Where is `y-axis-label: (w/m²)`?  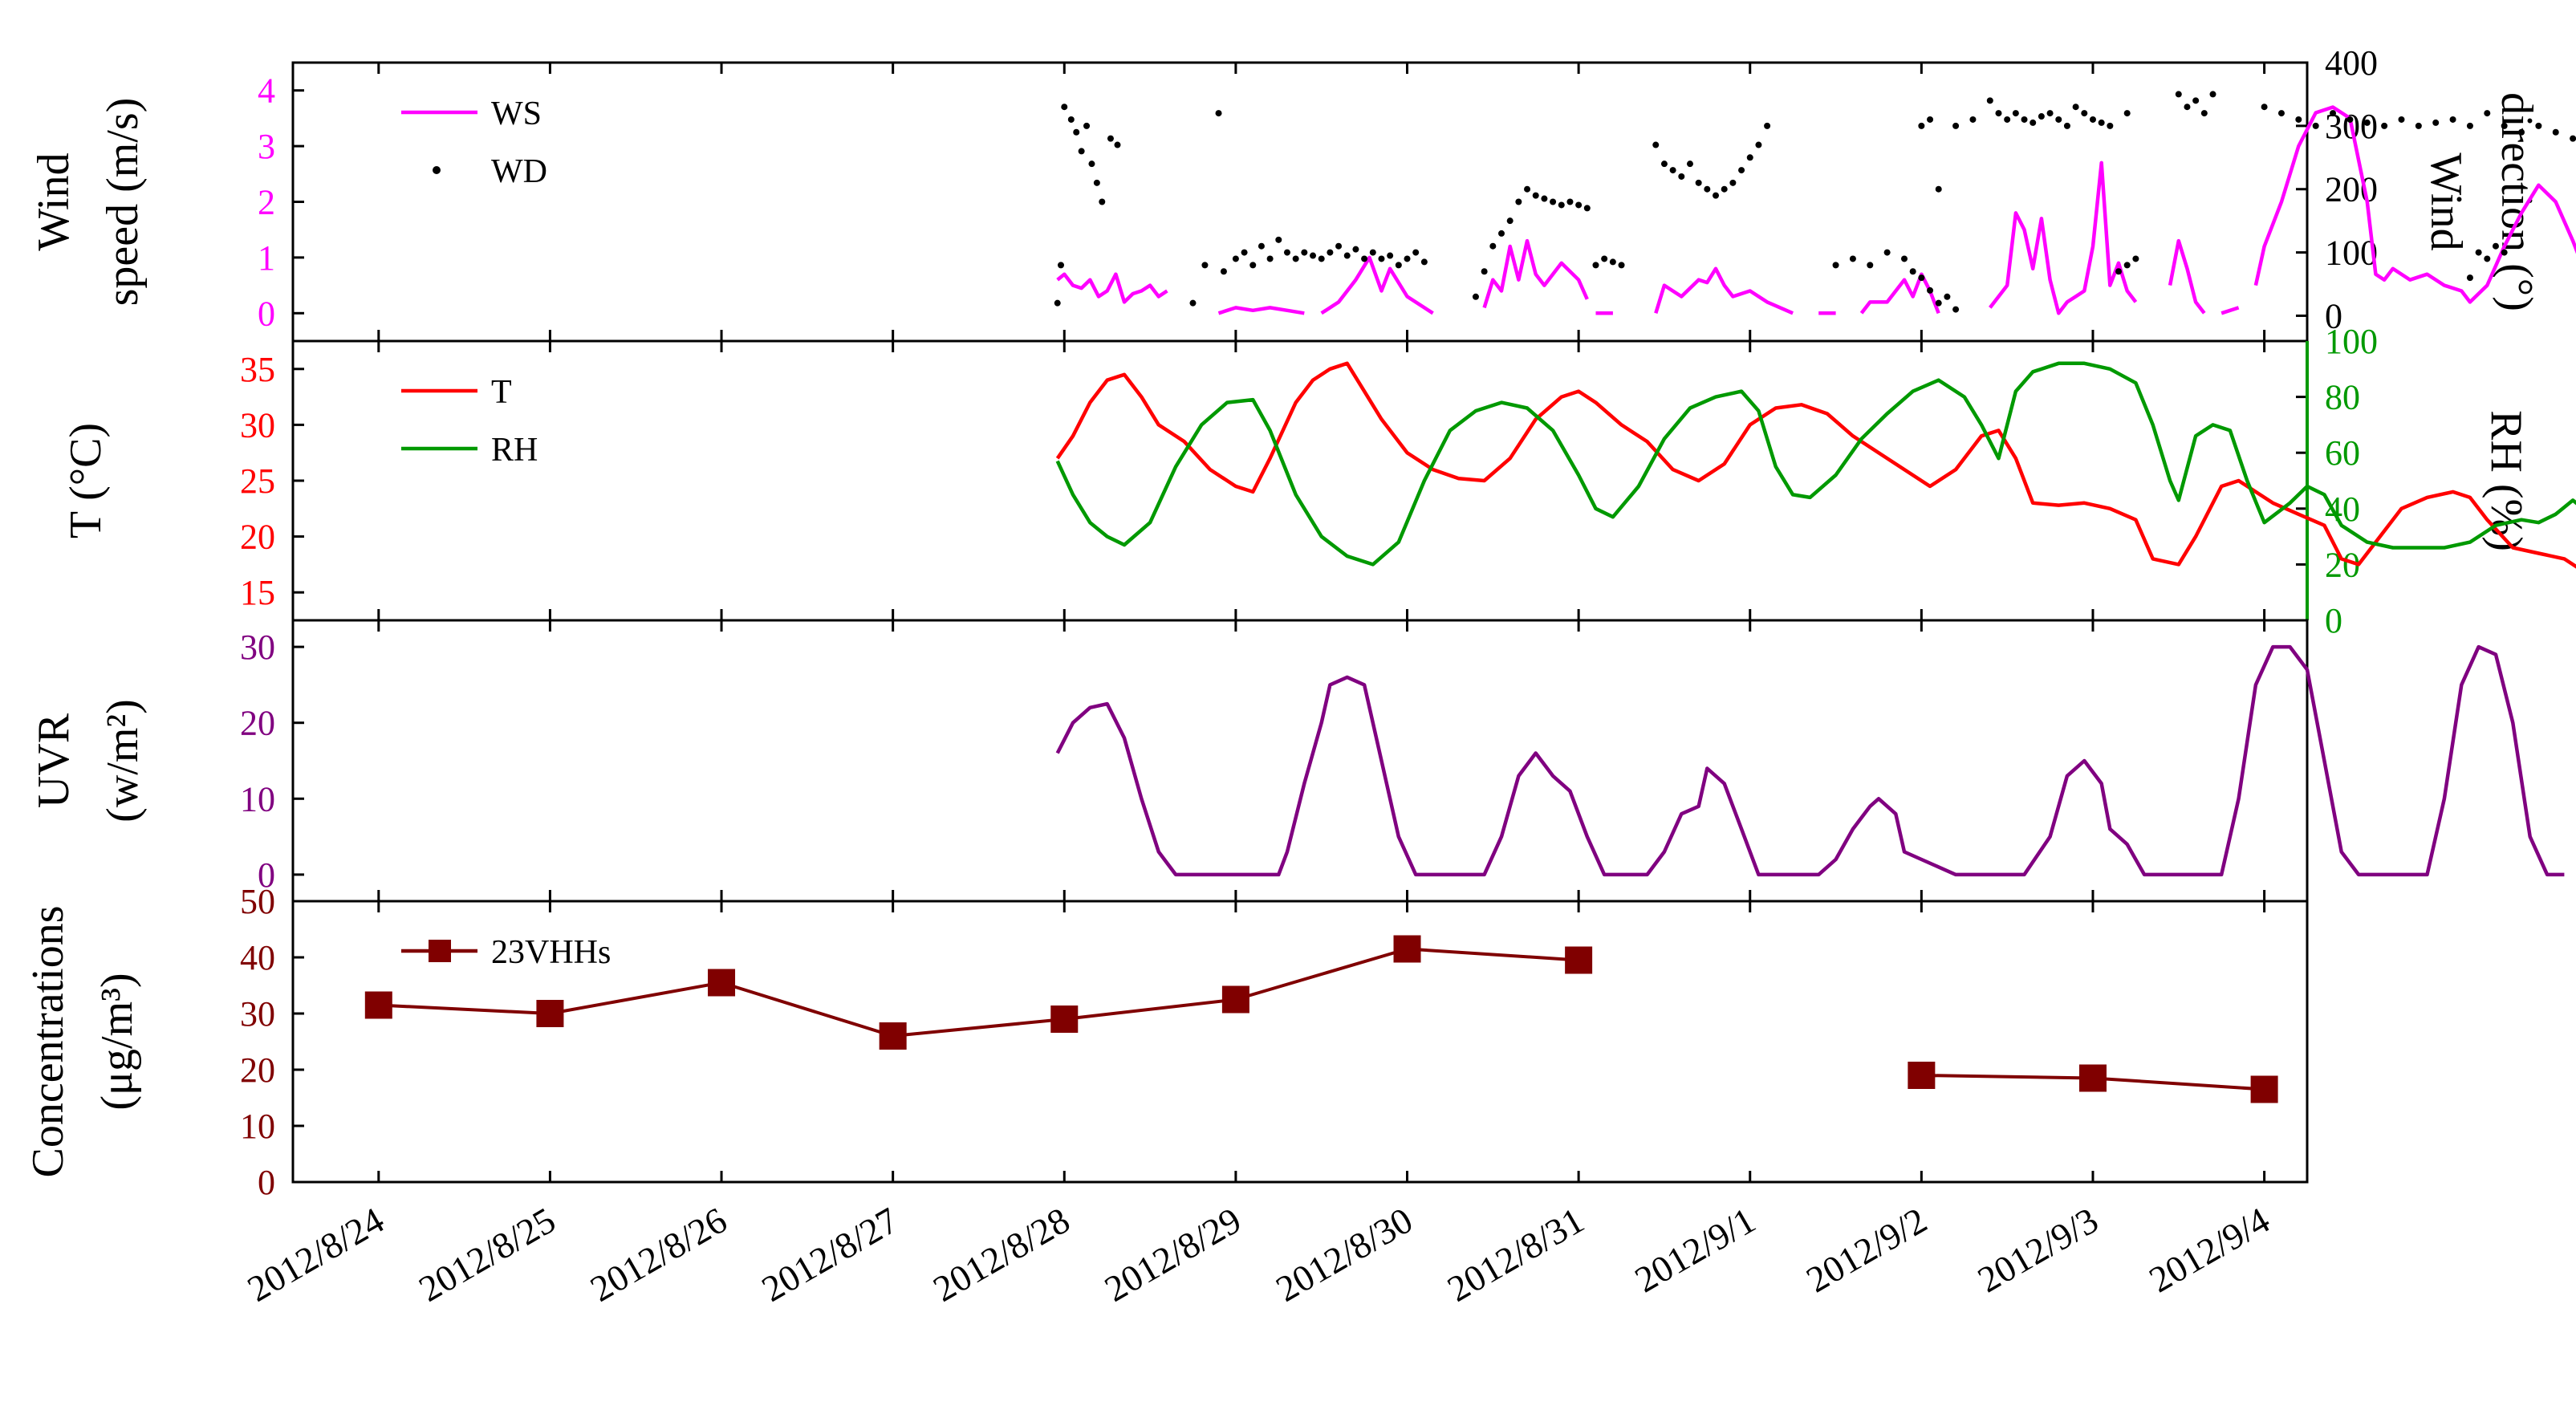
y-axis-label: (w/m²) is located at coordinates (123, 761).